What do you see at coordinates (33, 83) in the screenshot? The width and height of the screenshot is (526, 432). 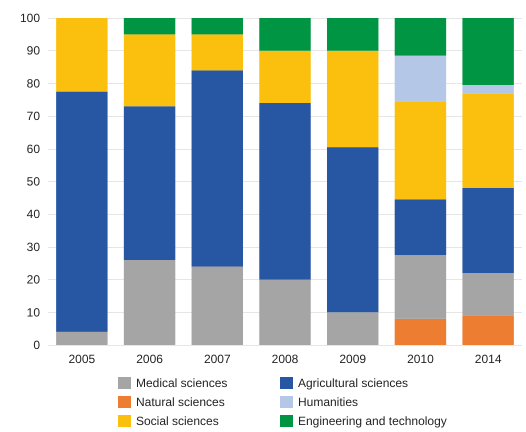 I see `y-tick-label: 80` at bounding box center [33, 83].